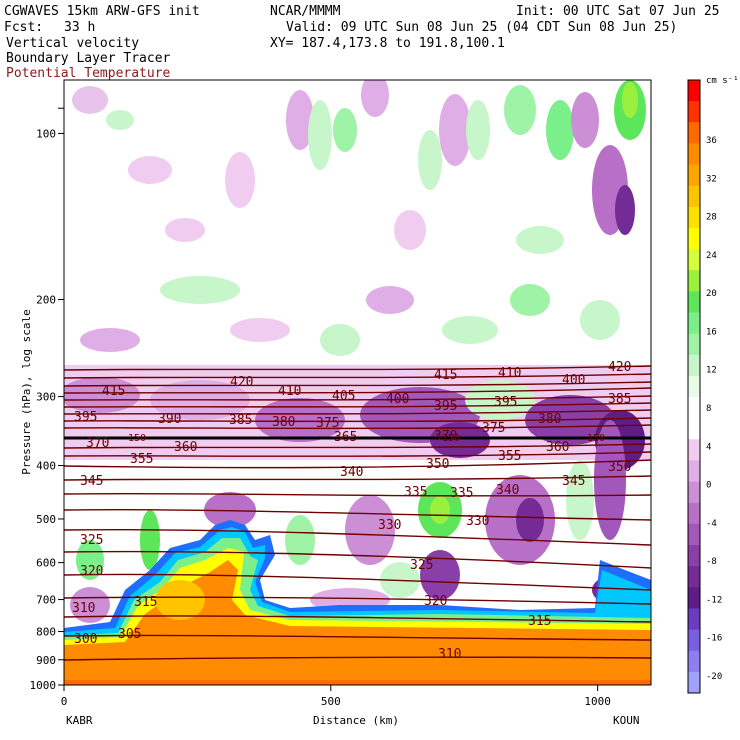 This screenshot has height=740, width=740. I want to click on y-tick-label: 300, so click(46, 397).